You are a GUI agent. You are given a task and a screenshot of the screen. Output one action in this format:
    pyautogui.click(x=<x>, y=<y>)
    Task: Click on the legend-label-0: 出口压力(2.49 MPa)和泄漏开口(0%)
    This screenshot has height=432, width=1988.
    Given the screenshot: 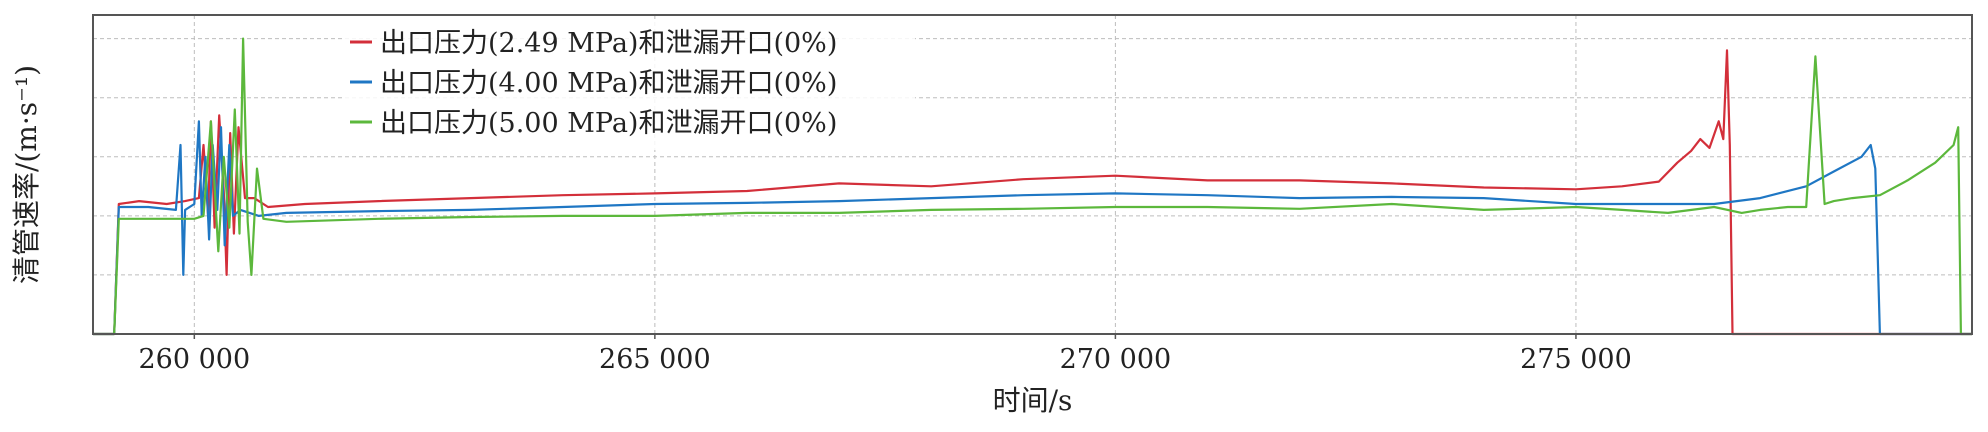 What is the action you would take?
    pyautogui.click(x=608, y=43)
    